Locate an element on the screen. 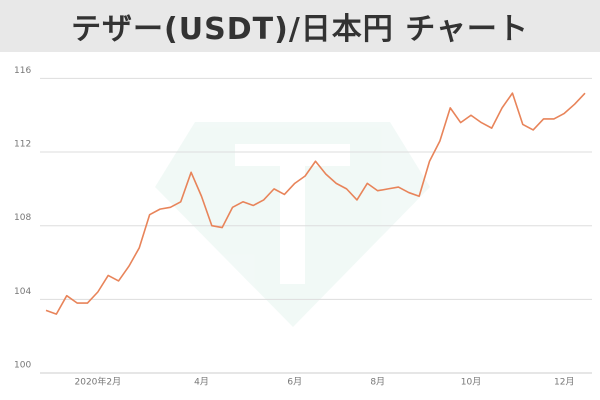 The width and height of the screenshot is (600, 400). chart-title: テザー(USDT)/日本円 チャート is located at coordinates (300, 29).